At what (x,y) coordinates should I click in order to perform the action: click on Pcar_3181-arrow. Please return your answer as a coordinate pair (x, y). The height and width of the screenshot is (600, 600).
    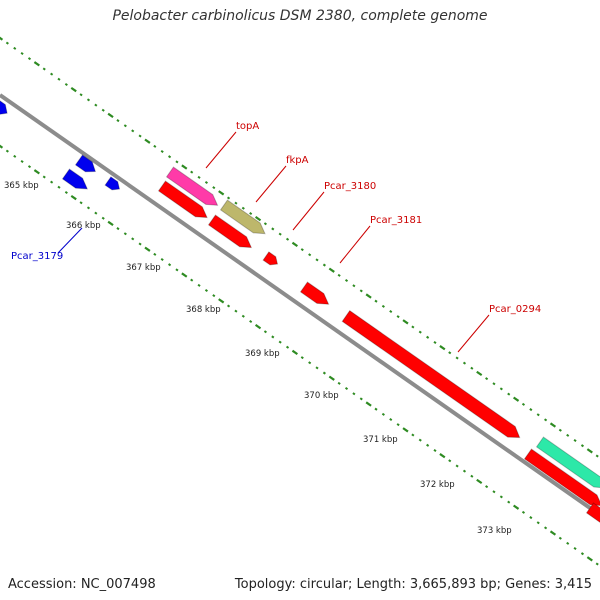
    Looking at the image, I should click on (314, 293).